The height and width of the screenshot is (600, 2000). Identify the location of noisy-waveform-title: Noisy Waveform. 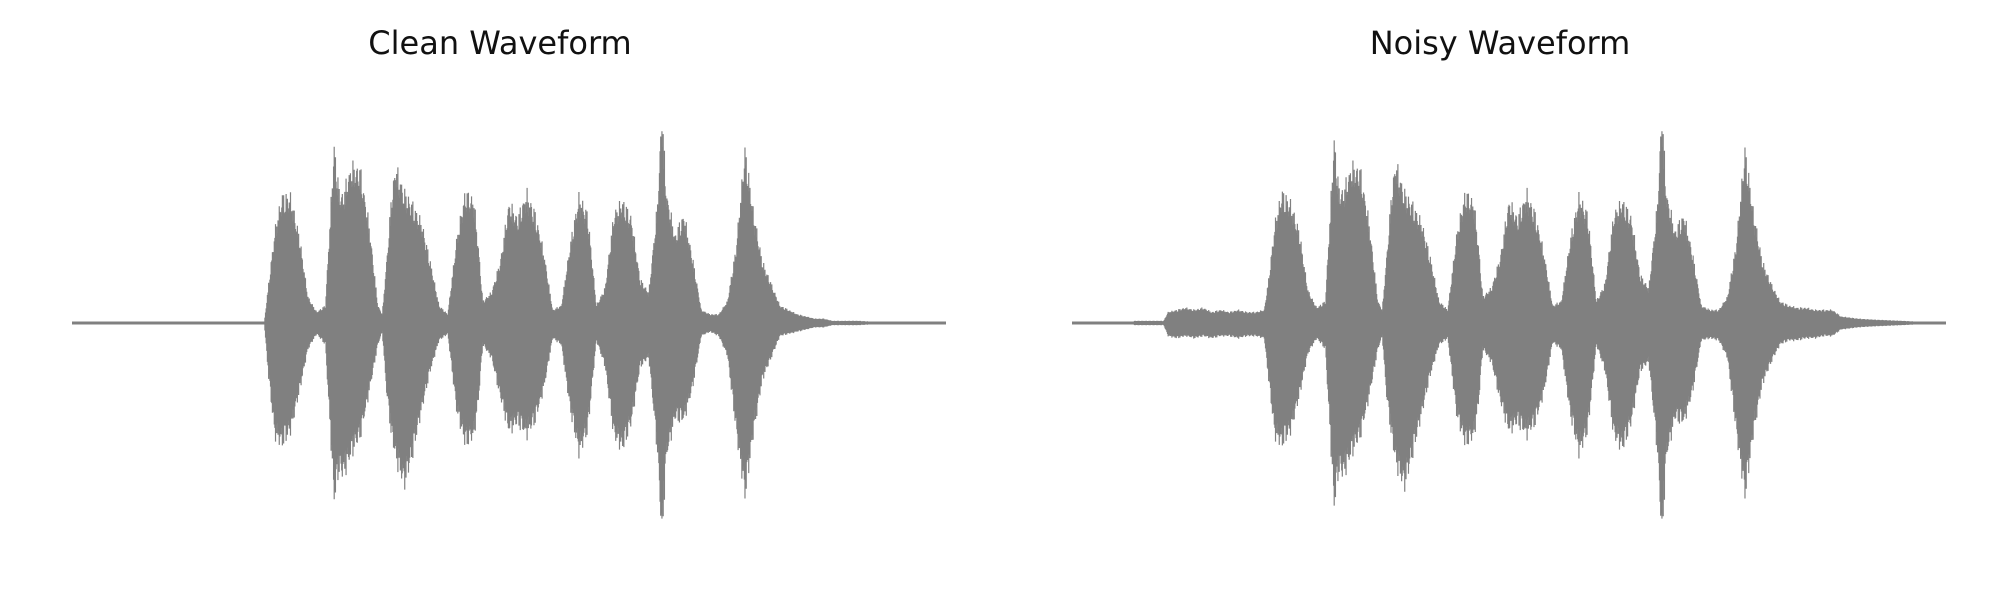
(1500, 43).